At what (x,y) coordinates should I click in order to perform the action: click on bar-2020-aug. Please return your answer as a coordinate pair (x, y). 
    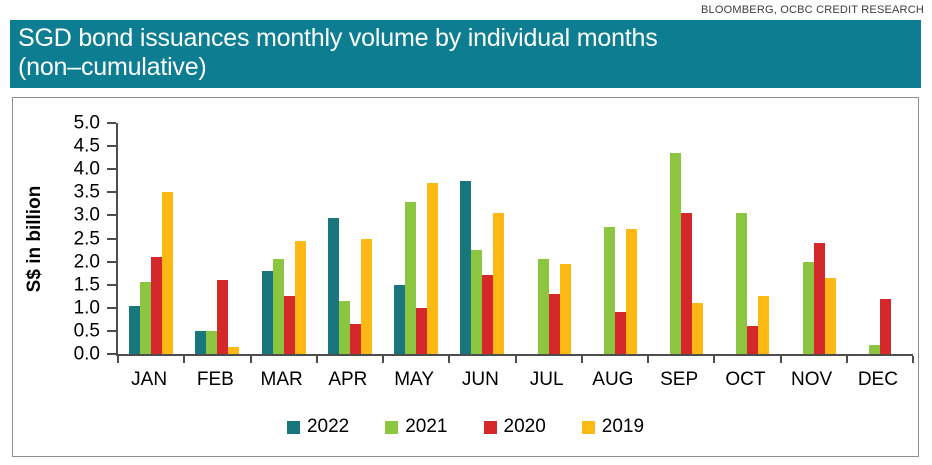
    Looking at the image, I should click on (620, 333).